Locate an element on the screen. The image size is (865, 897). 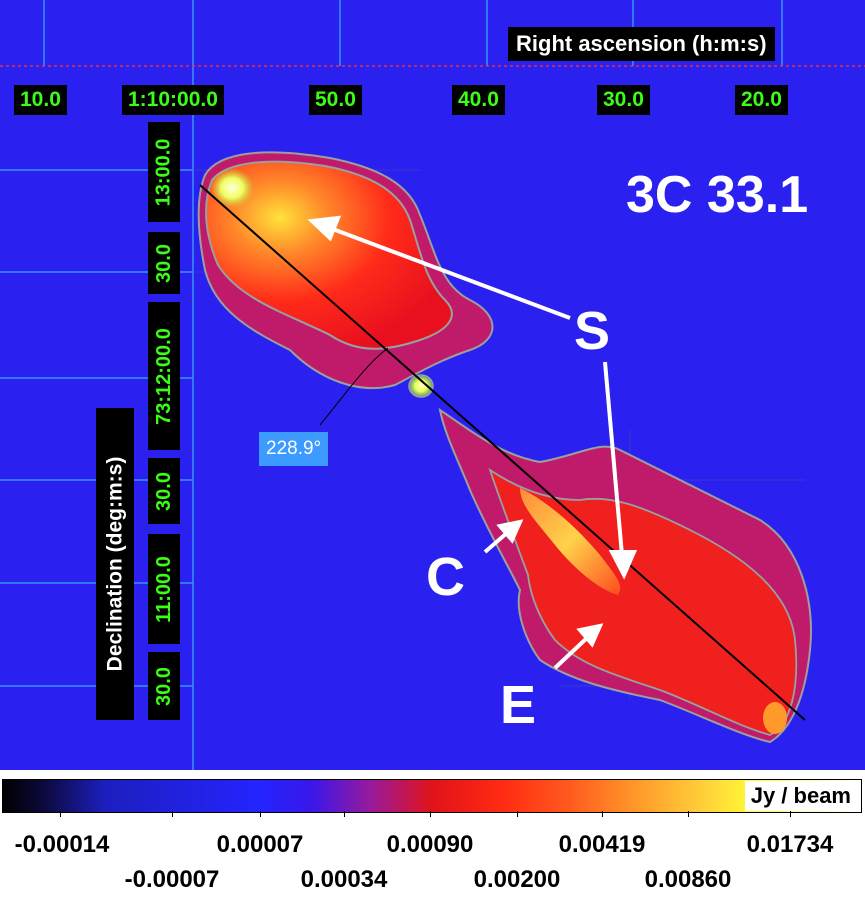
feature-label-c: C is located at coordinates (445, 577).